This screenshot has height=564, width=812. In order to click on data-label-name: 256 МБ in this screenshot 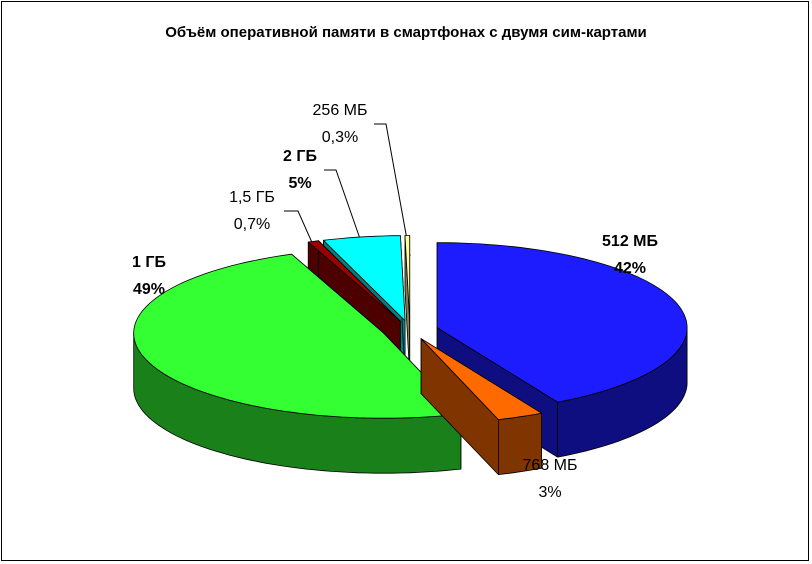, I will do `click(340, 110)`.